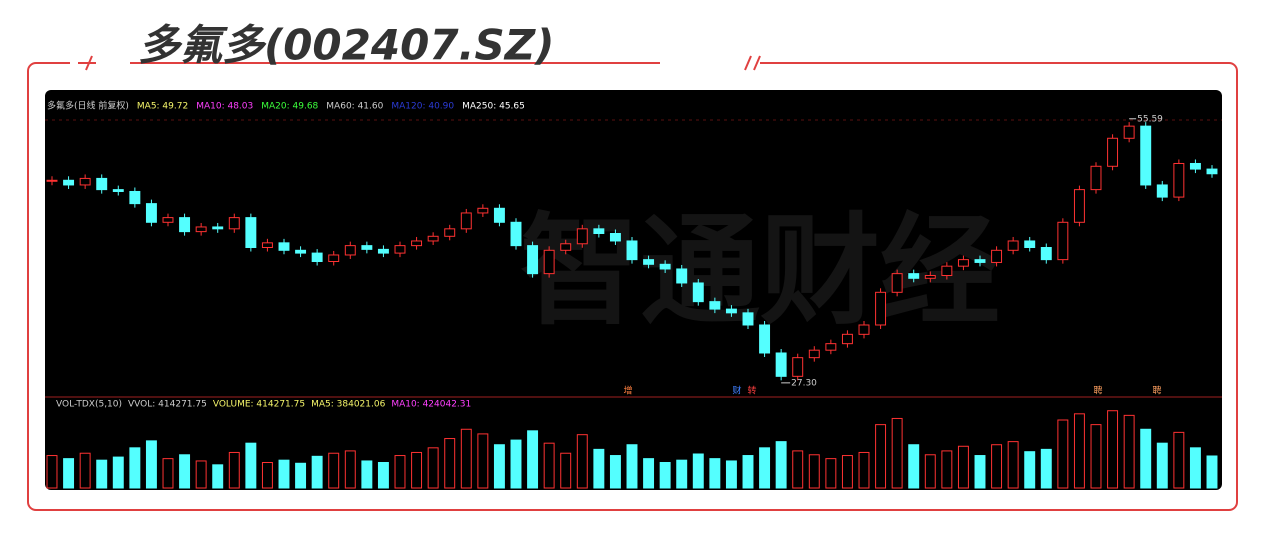 The image size is (1265, 545). Describe the element at coordinates (348, 405) in the screenshot. I see `legend-item: MA5: 384021.06` at that location.